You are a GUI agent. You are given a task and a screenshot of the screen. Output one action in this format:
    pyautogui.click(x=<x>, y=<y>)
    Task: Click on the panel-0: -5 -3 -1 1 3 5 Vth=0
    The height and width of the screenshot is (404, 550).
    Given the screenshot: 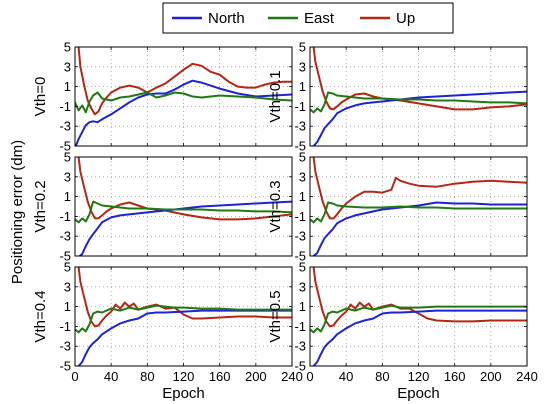 What is the action you would take?
    pyautogui.click(x=162, y=97)
    